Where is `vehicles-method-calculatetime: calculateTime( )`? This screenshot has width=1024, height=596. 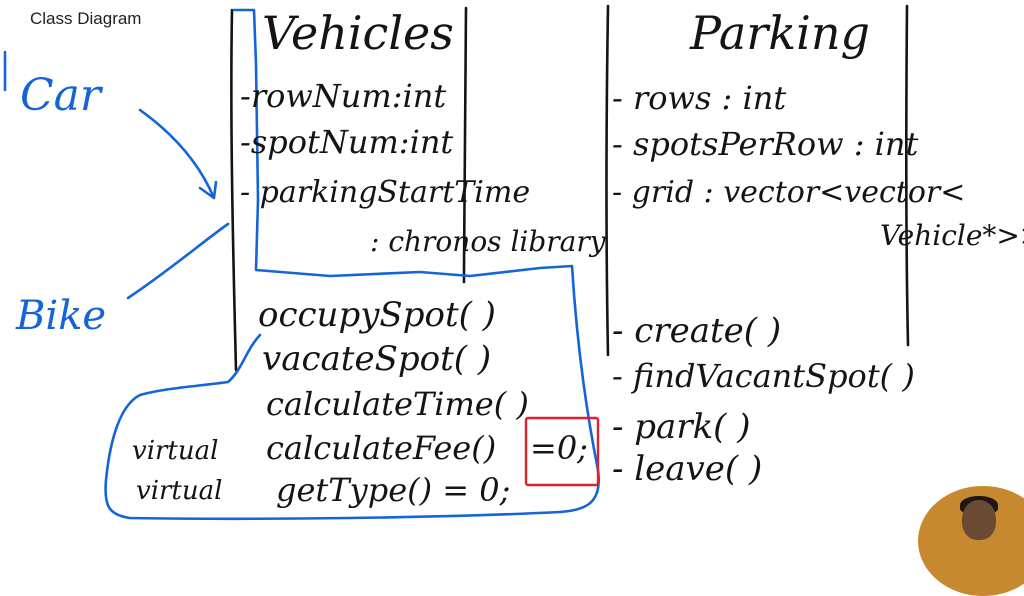
vehicles-method-calculatetime: calculateTime( ) is located at coordinates (397, 404).